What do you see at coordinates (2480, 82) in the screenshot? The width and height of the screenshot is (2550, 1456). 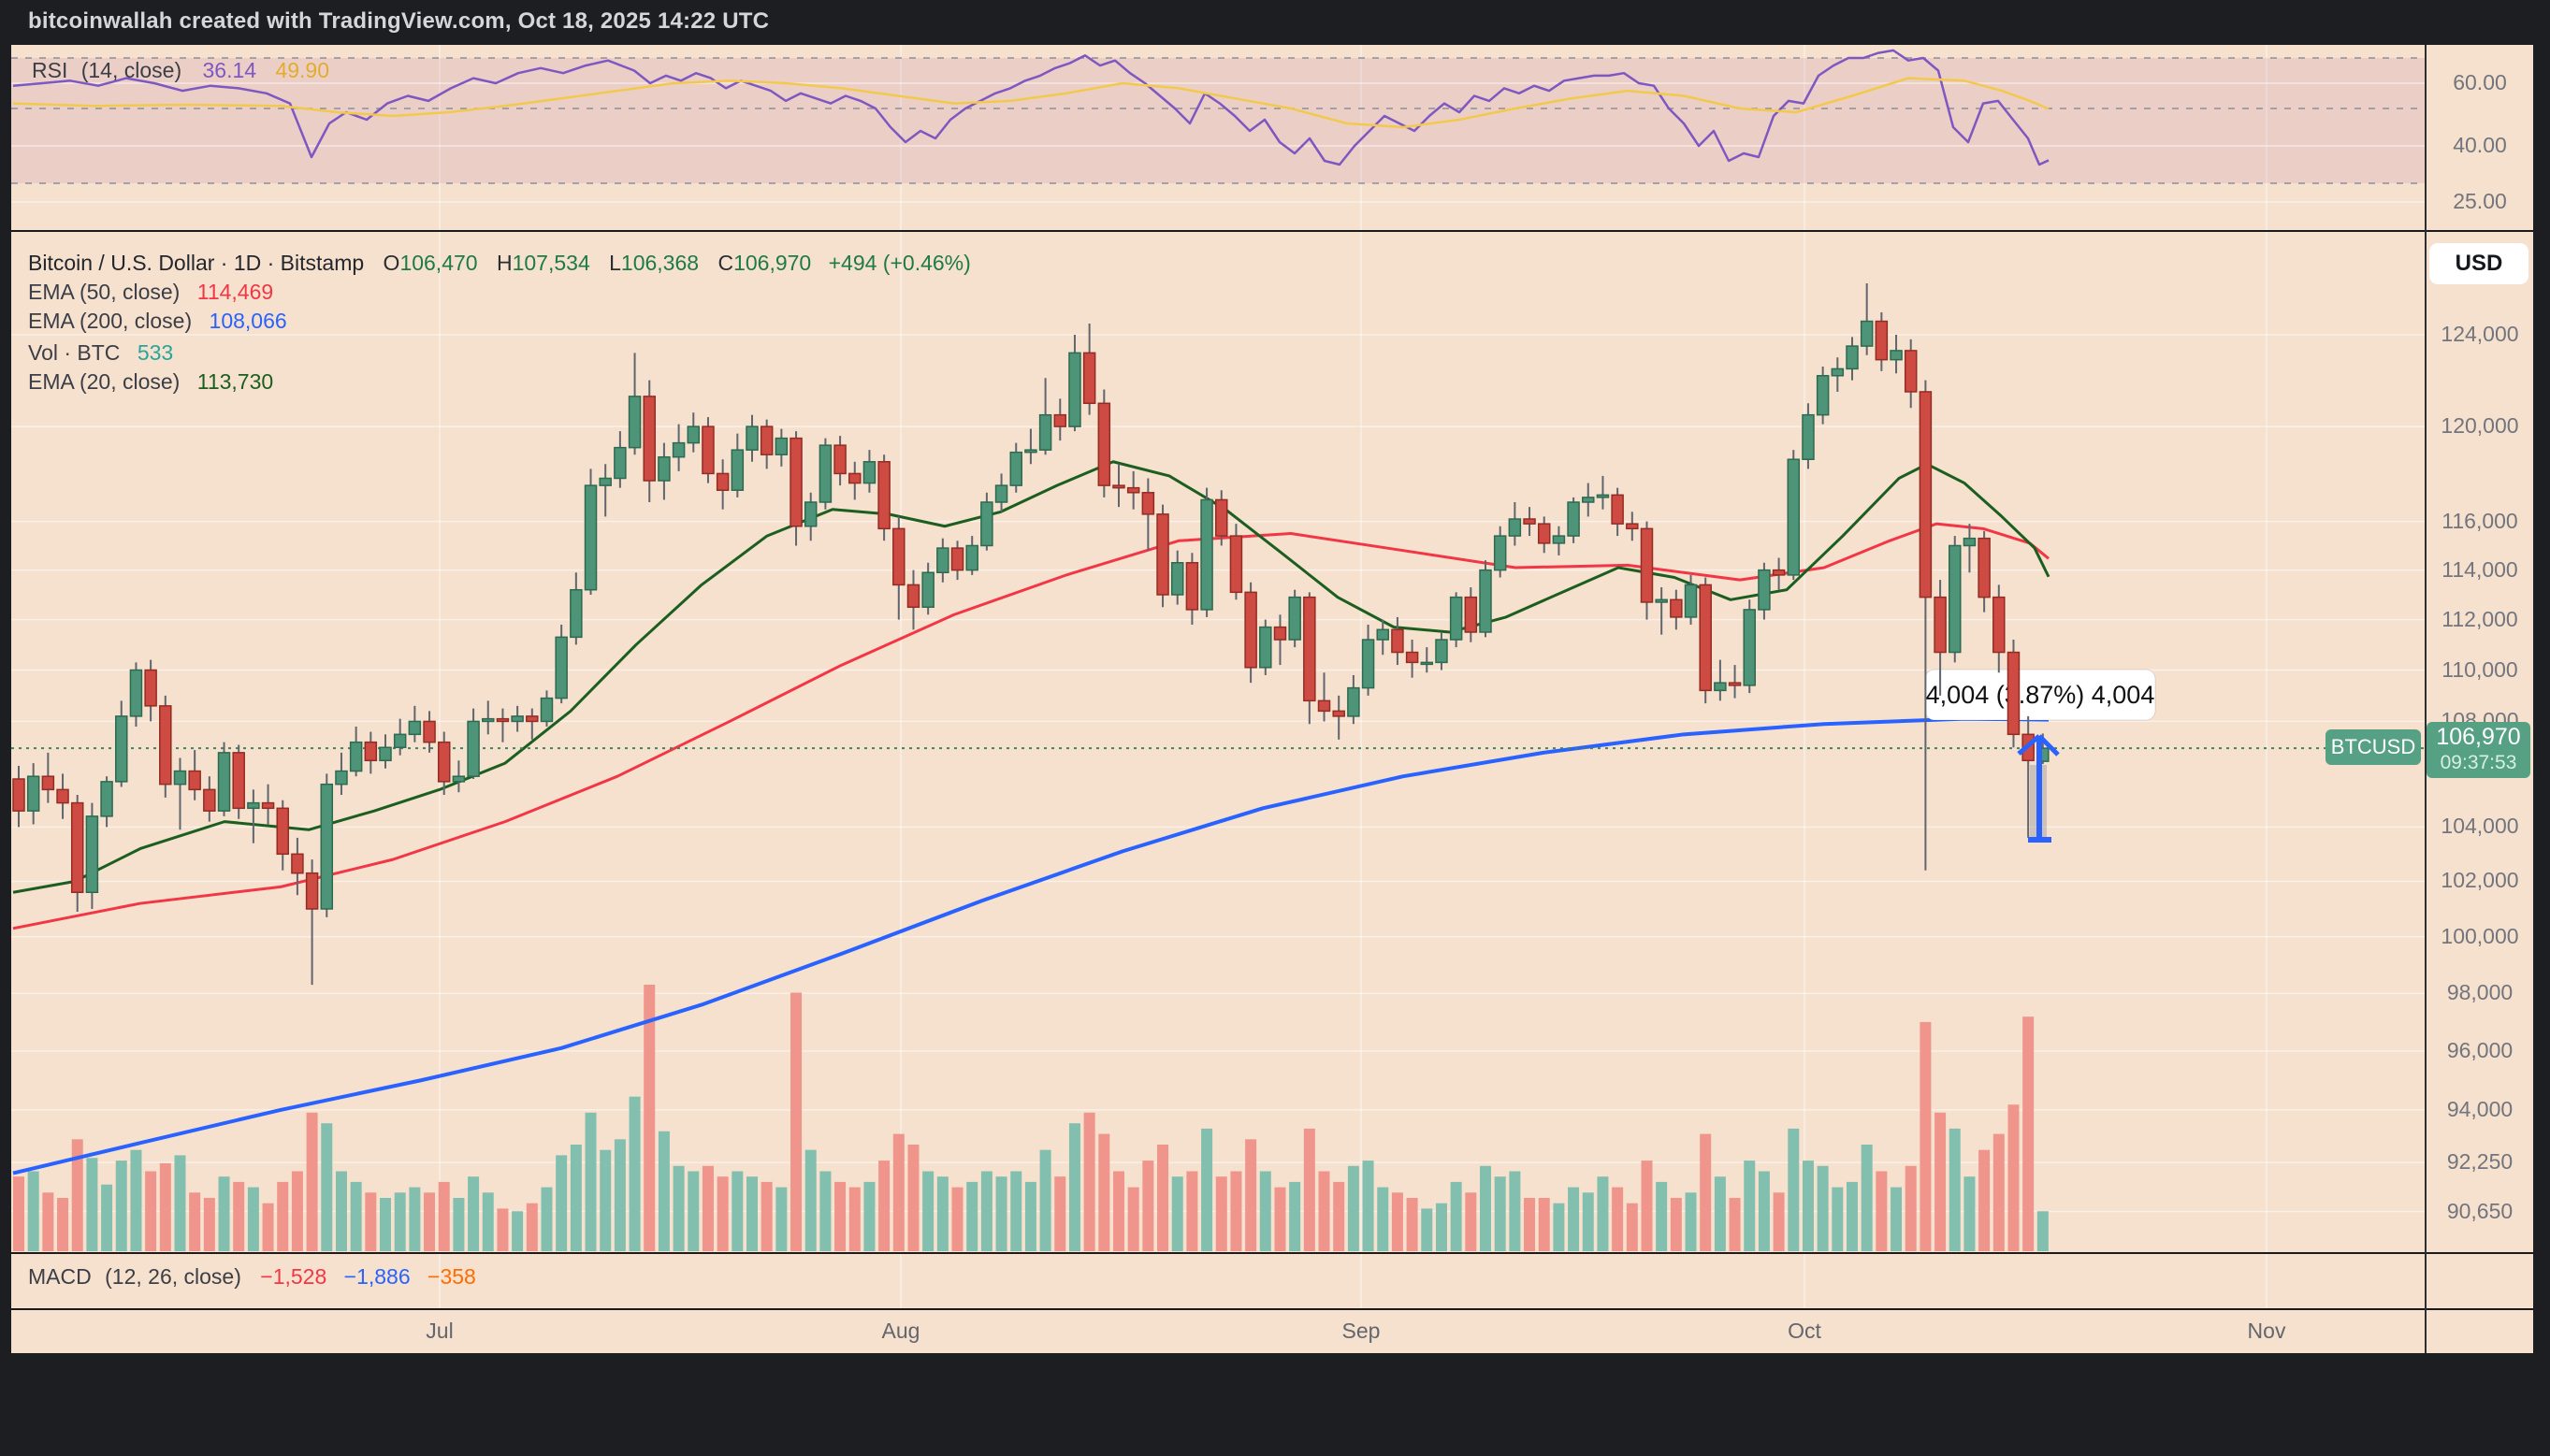 I see `scale-tick-label: 60.00` at bounding box center [2480, 82].